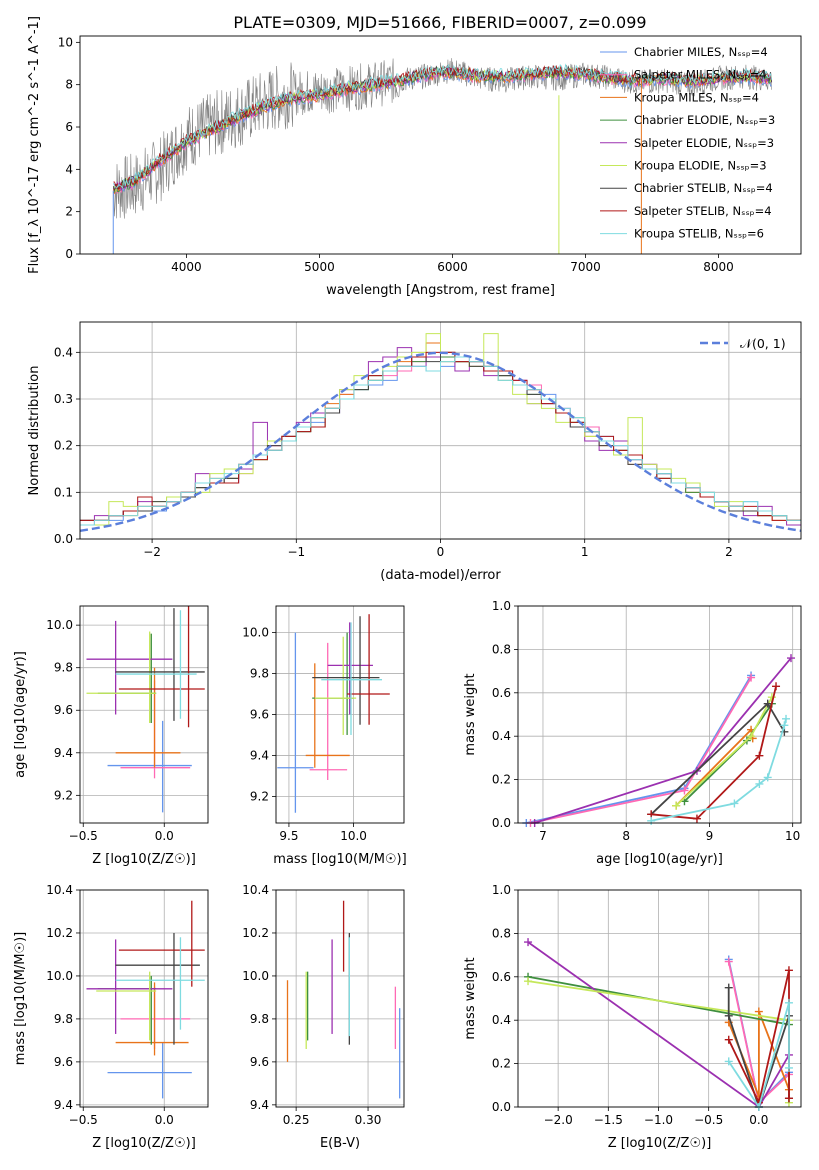 This screenshot has width=819, height=1170. Describe the element at coordinates (763, 343) in the screenshot. I see `legend-label: 𝒩(0, 1)` at that location.